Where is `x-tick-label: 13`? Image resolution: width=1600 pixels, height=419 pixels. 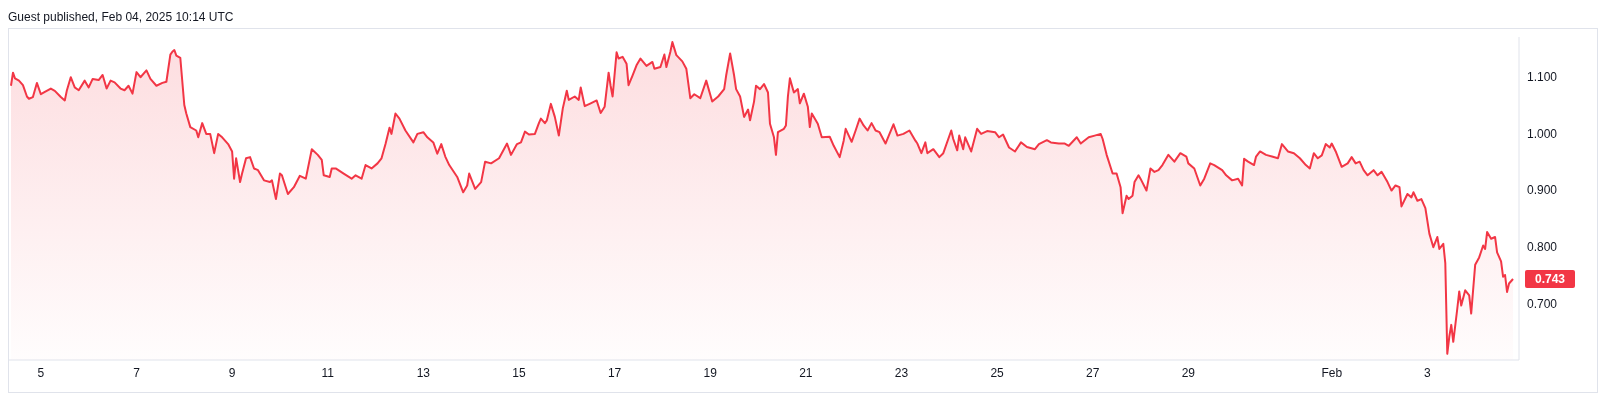
x-tick-label: 13 is located at coordinates (423, 372).